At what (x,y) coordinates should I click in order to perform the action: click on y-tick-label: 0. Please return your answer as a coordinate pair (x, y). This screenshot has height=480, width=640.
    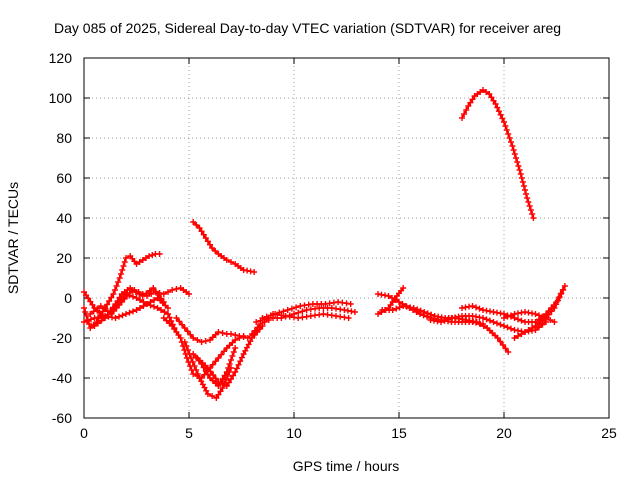
    Looking at the image, I should click on (68, 298).